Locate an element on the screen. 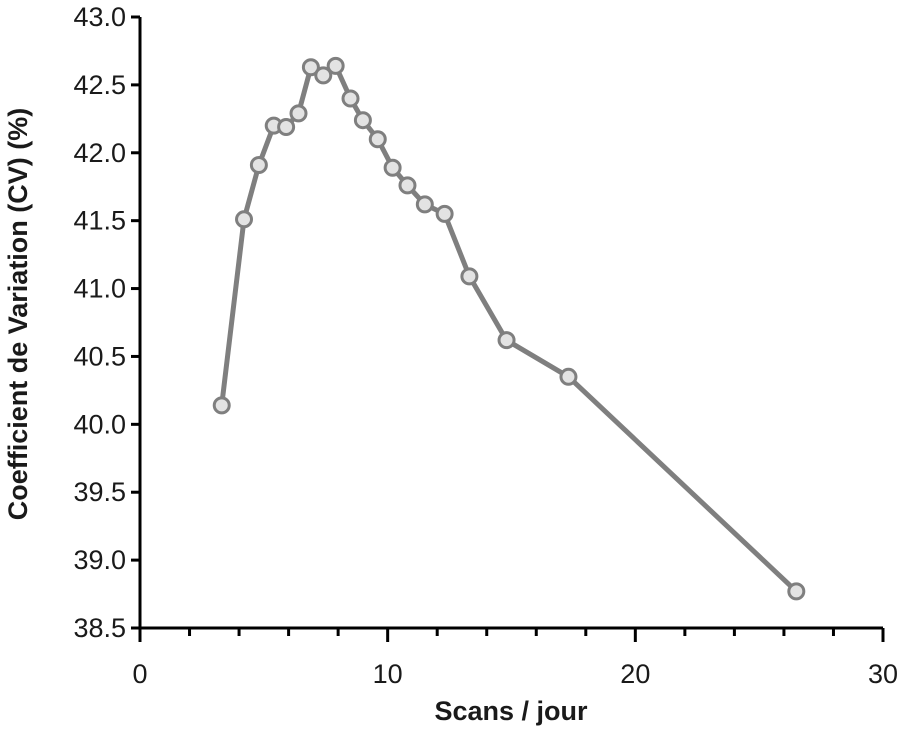 Image resolution: width=901 pixels, height=729 pixels. x-tick-label: 0 is located at coordinates (139, 674).